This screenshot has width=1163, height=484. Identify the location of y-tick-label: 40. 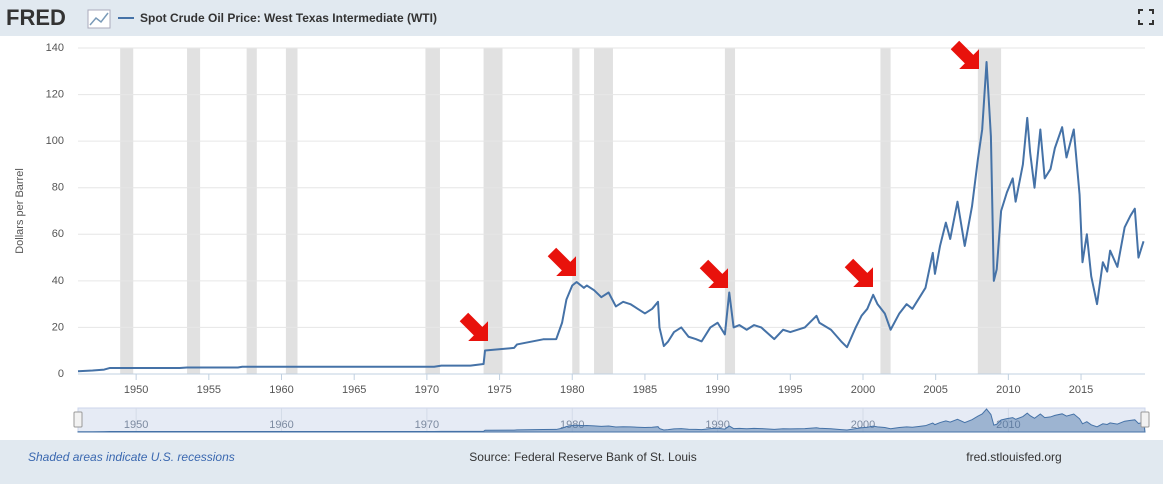
(58, 281).